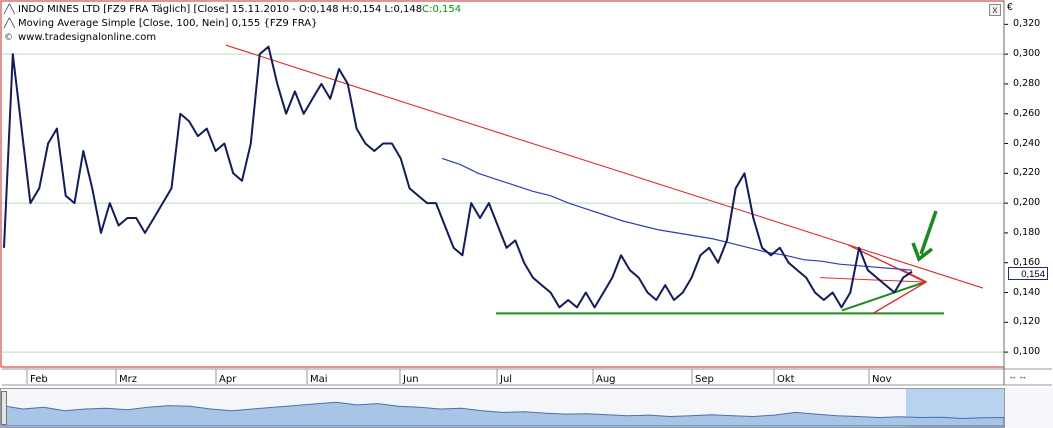 The height and width of the screenshot is (428, 1053). Describe the element at coordinates (1027, 232) in the screenshot. I see `y-tick-label: 0,180` at that location.